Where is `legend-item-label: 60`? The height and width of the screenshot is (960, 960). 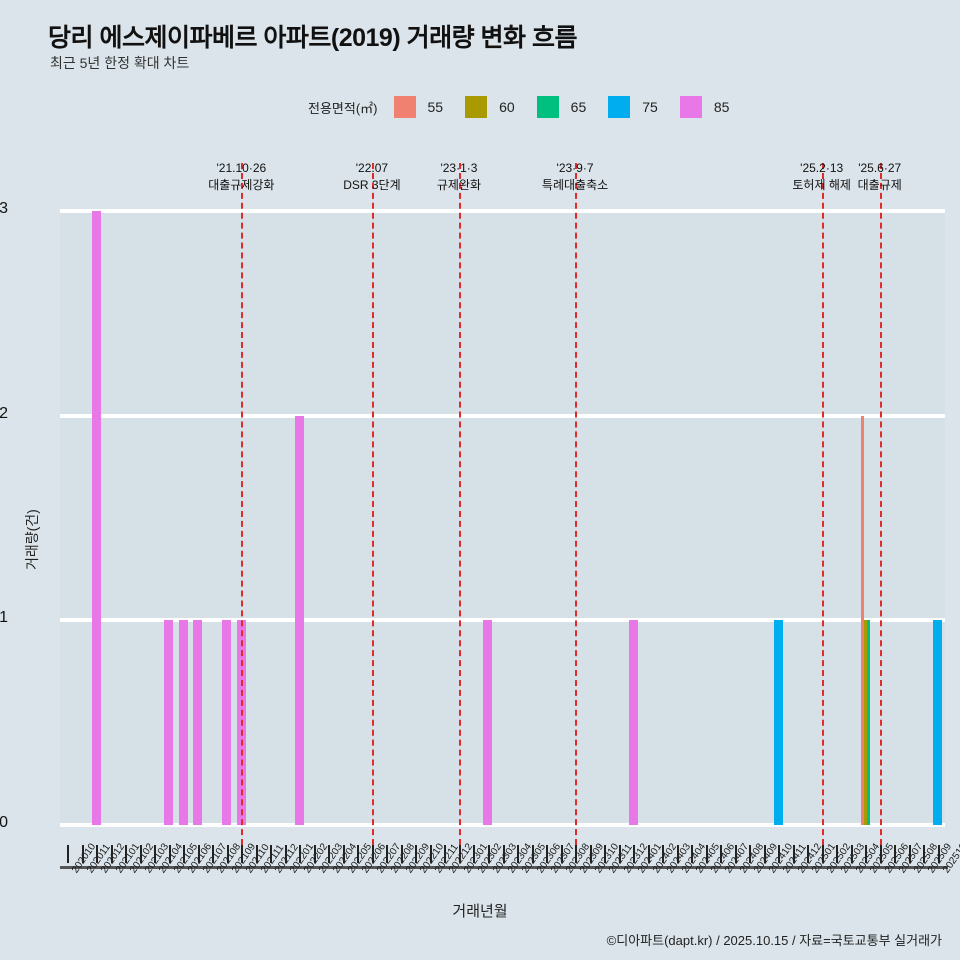
legend-item-label: 60 is located at coordinates (507, 107).